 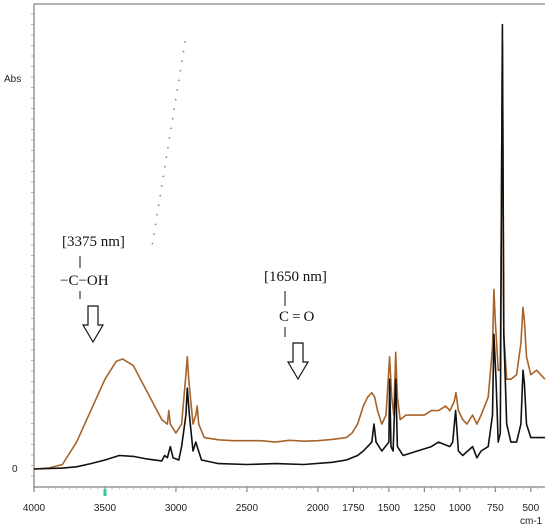 I want to click on x-tick-label: 2500, so click(x=247, y=508).